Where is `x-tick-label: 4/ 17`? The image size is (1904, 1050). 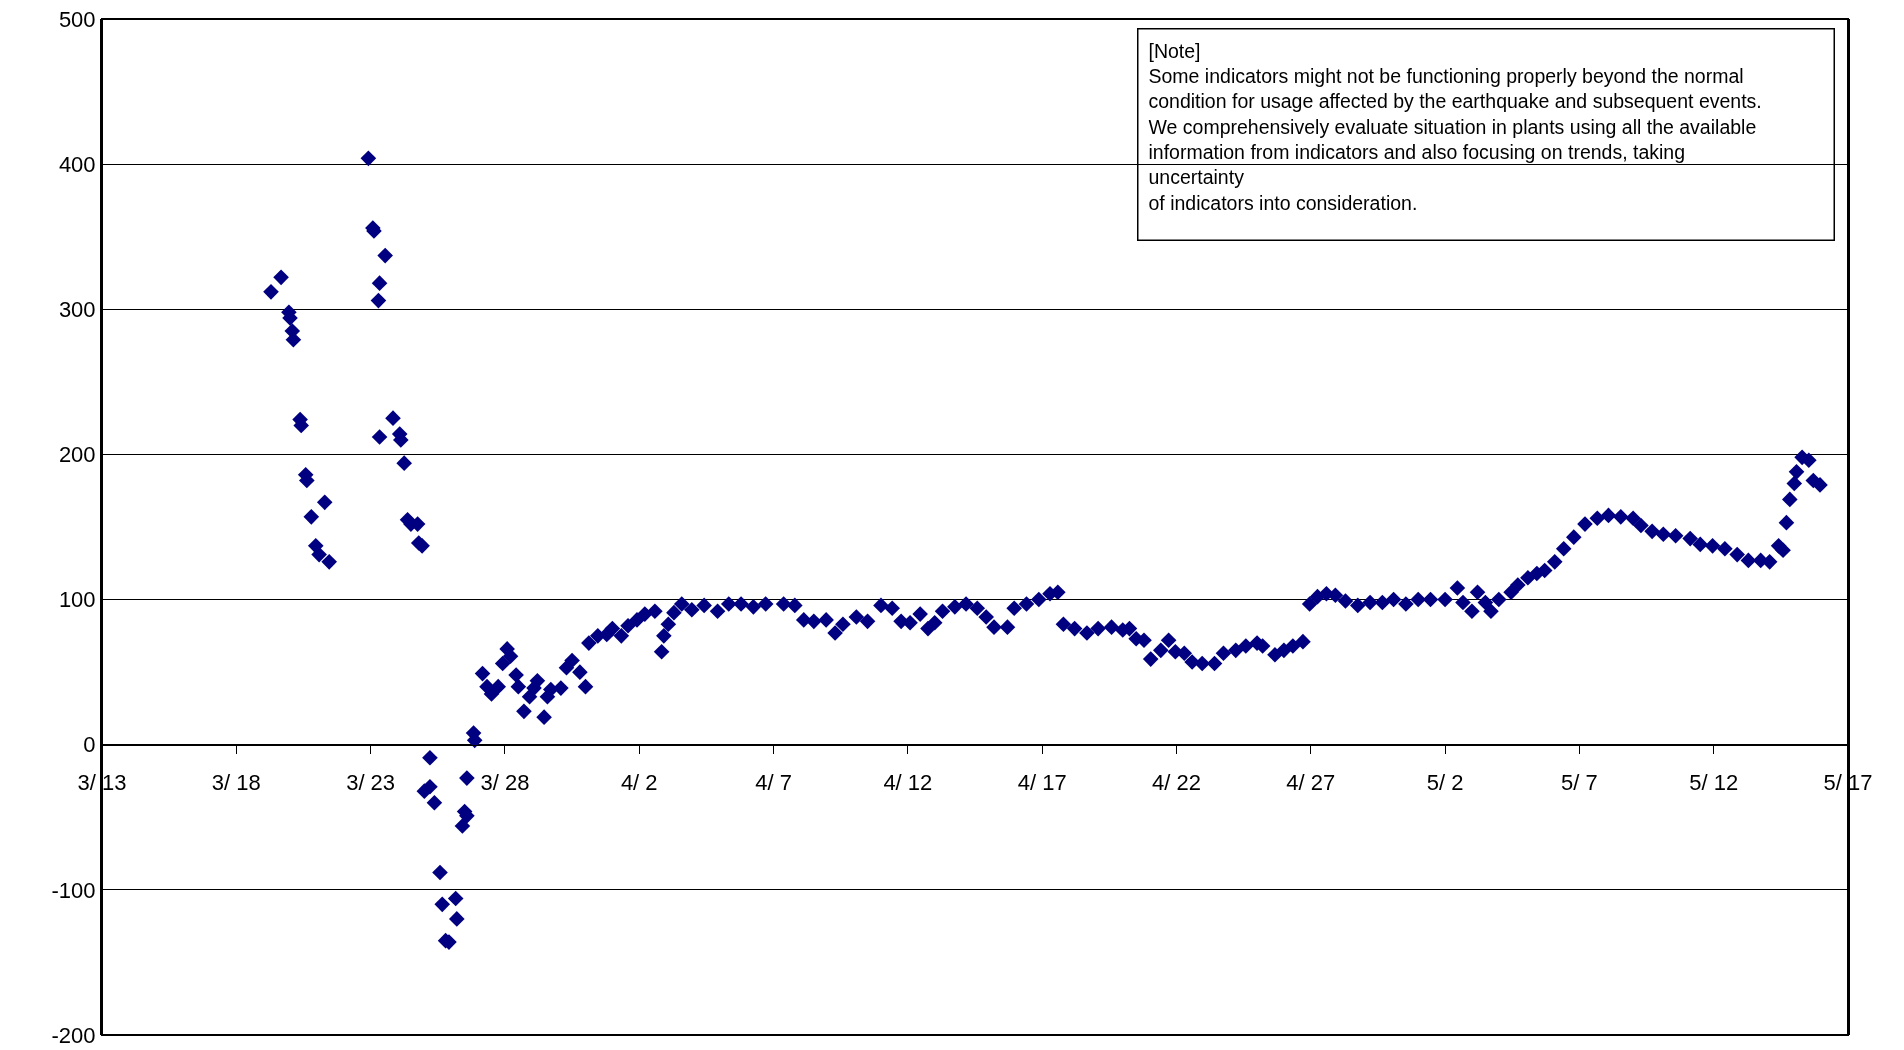
x-tick-label: 4/ 17 is located at coordinates (1042, 783).